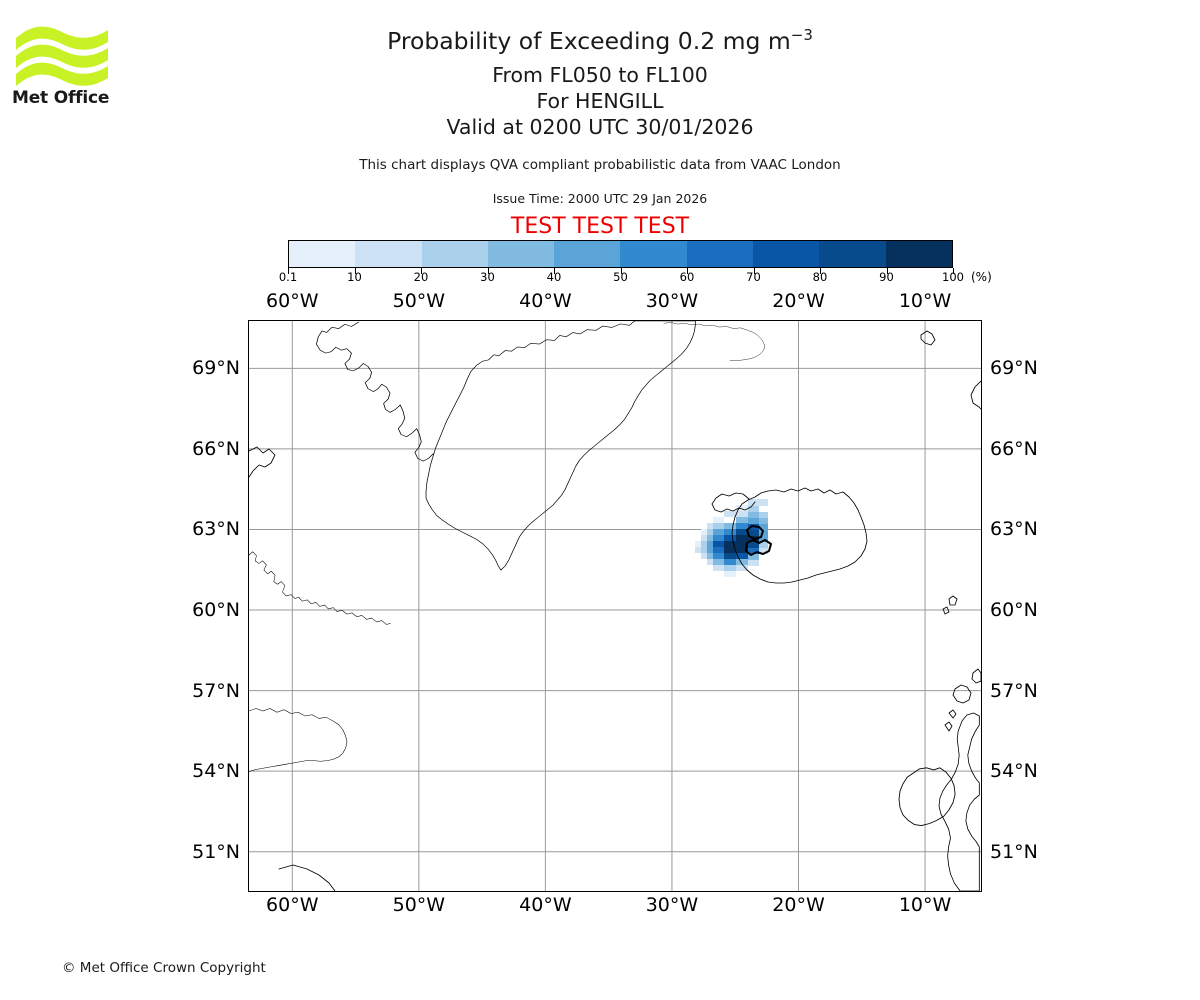 The image size is (1200, 1000). I want to click on colorbar-label-80: 80, so click(820, 277).